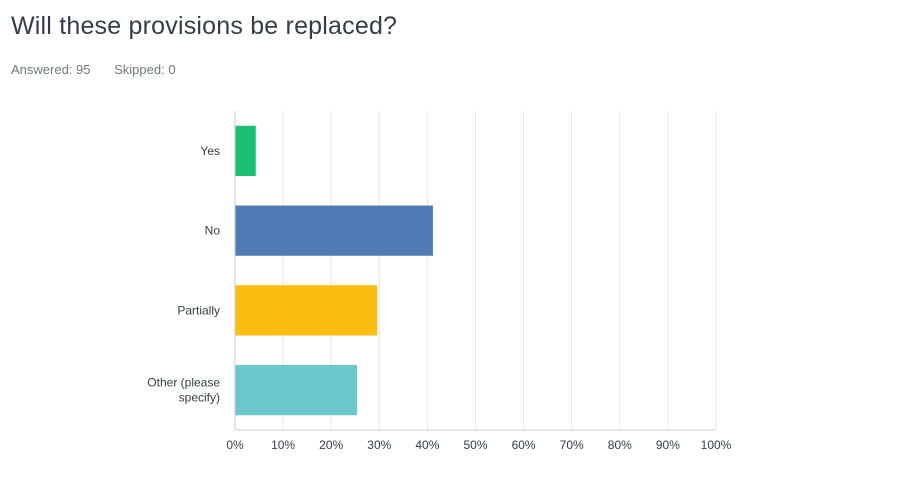 The height and width of the screenshot is (493, 902). Describe the element at coordinates (524, 445) in the screenshot. I see `x-tick-label: 60%` at that location.